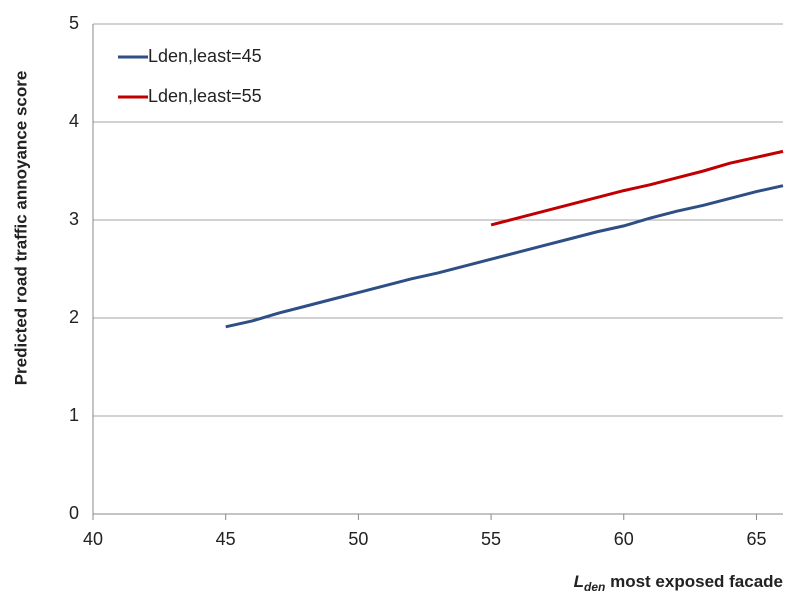  Describe the element at coordinates (74, 23) in the screenshot. I see `y-tick-label: 5` at that location.